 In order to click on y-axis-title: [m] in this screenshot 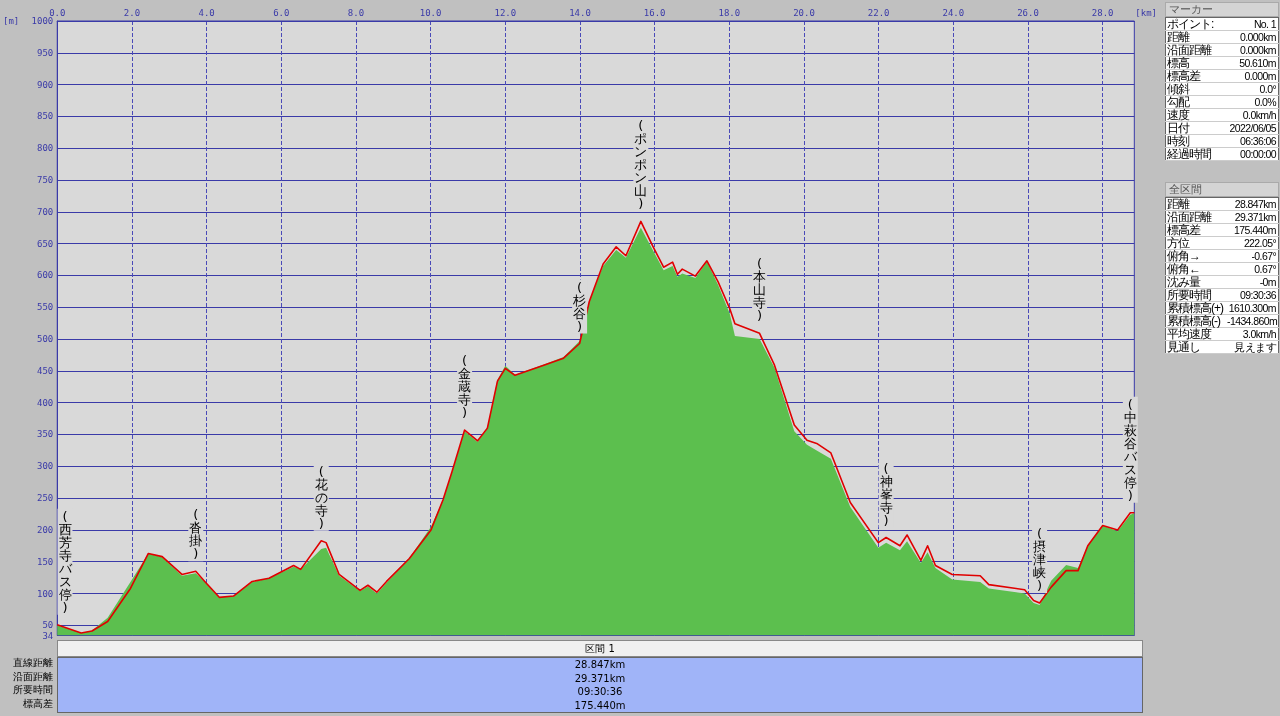, I will do `click(11, 21)`.